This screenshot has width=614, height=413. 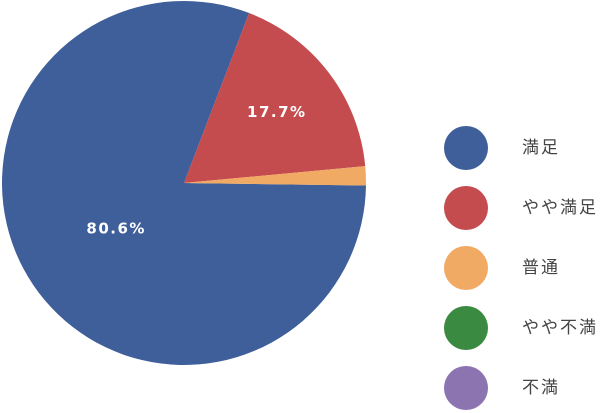 What do you see at coordinates (541, 388) in the screenshot?
I see `legend-label: 不満` at bounding box center [541, 388].